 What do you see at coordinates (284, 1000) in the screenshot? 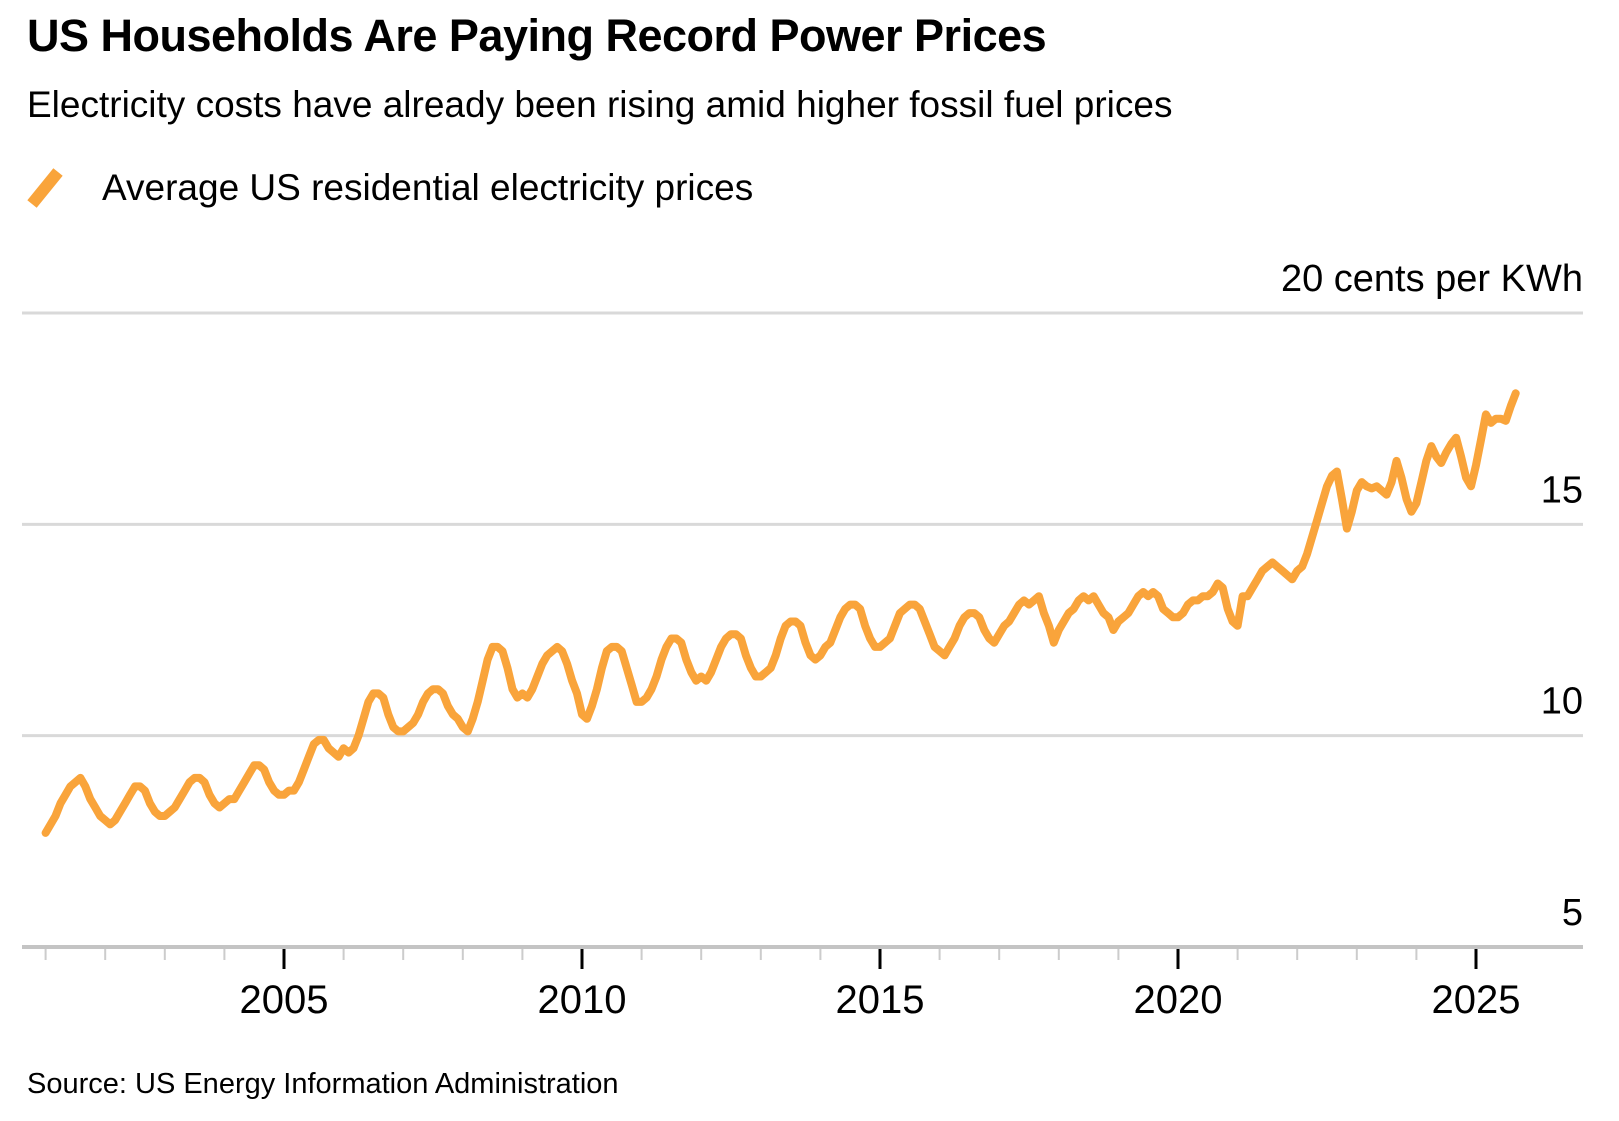
I see `x-axis-label-2005: 2005` at bounding box center [284, 1000].